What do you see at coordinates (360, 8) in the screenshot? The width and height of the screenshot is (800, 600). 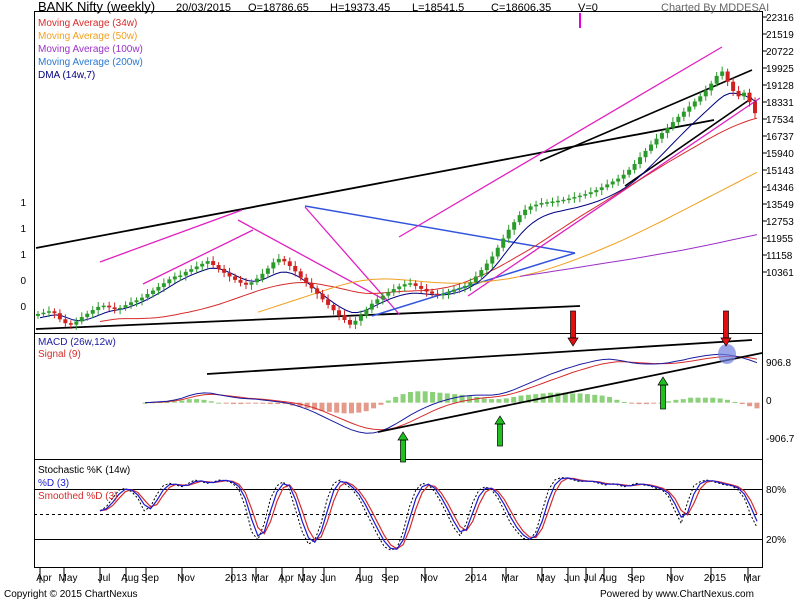 I see `header-high: H=19373.45` at bounding box center [360, 8].